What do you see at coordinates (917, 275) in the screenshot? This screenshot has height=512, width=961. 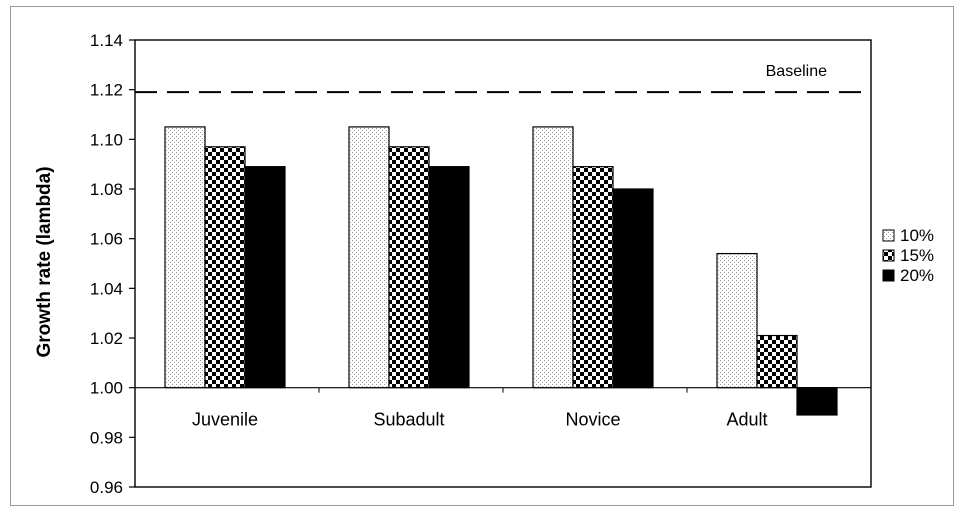 I see `legend-label-20pct: 20%` at bounding box center [917, 275].